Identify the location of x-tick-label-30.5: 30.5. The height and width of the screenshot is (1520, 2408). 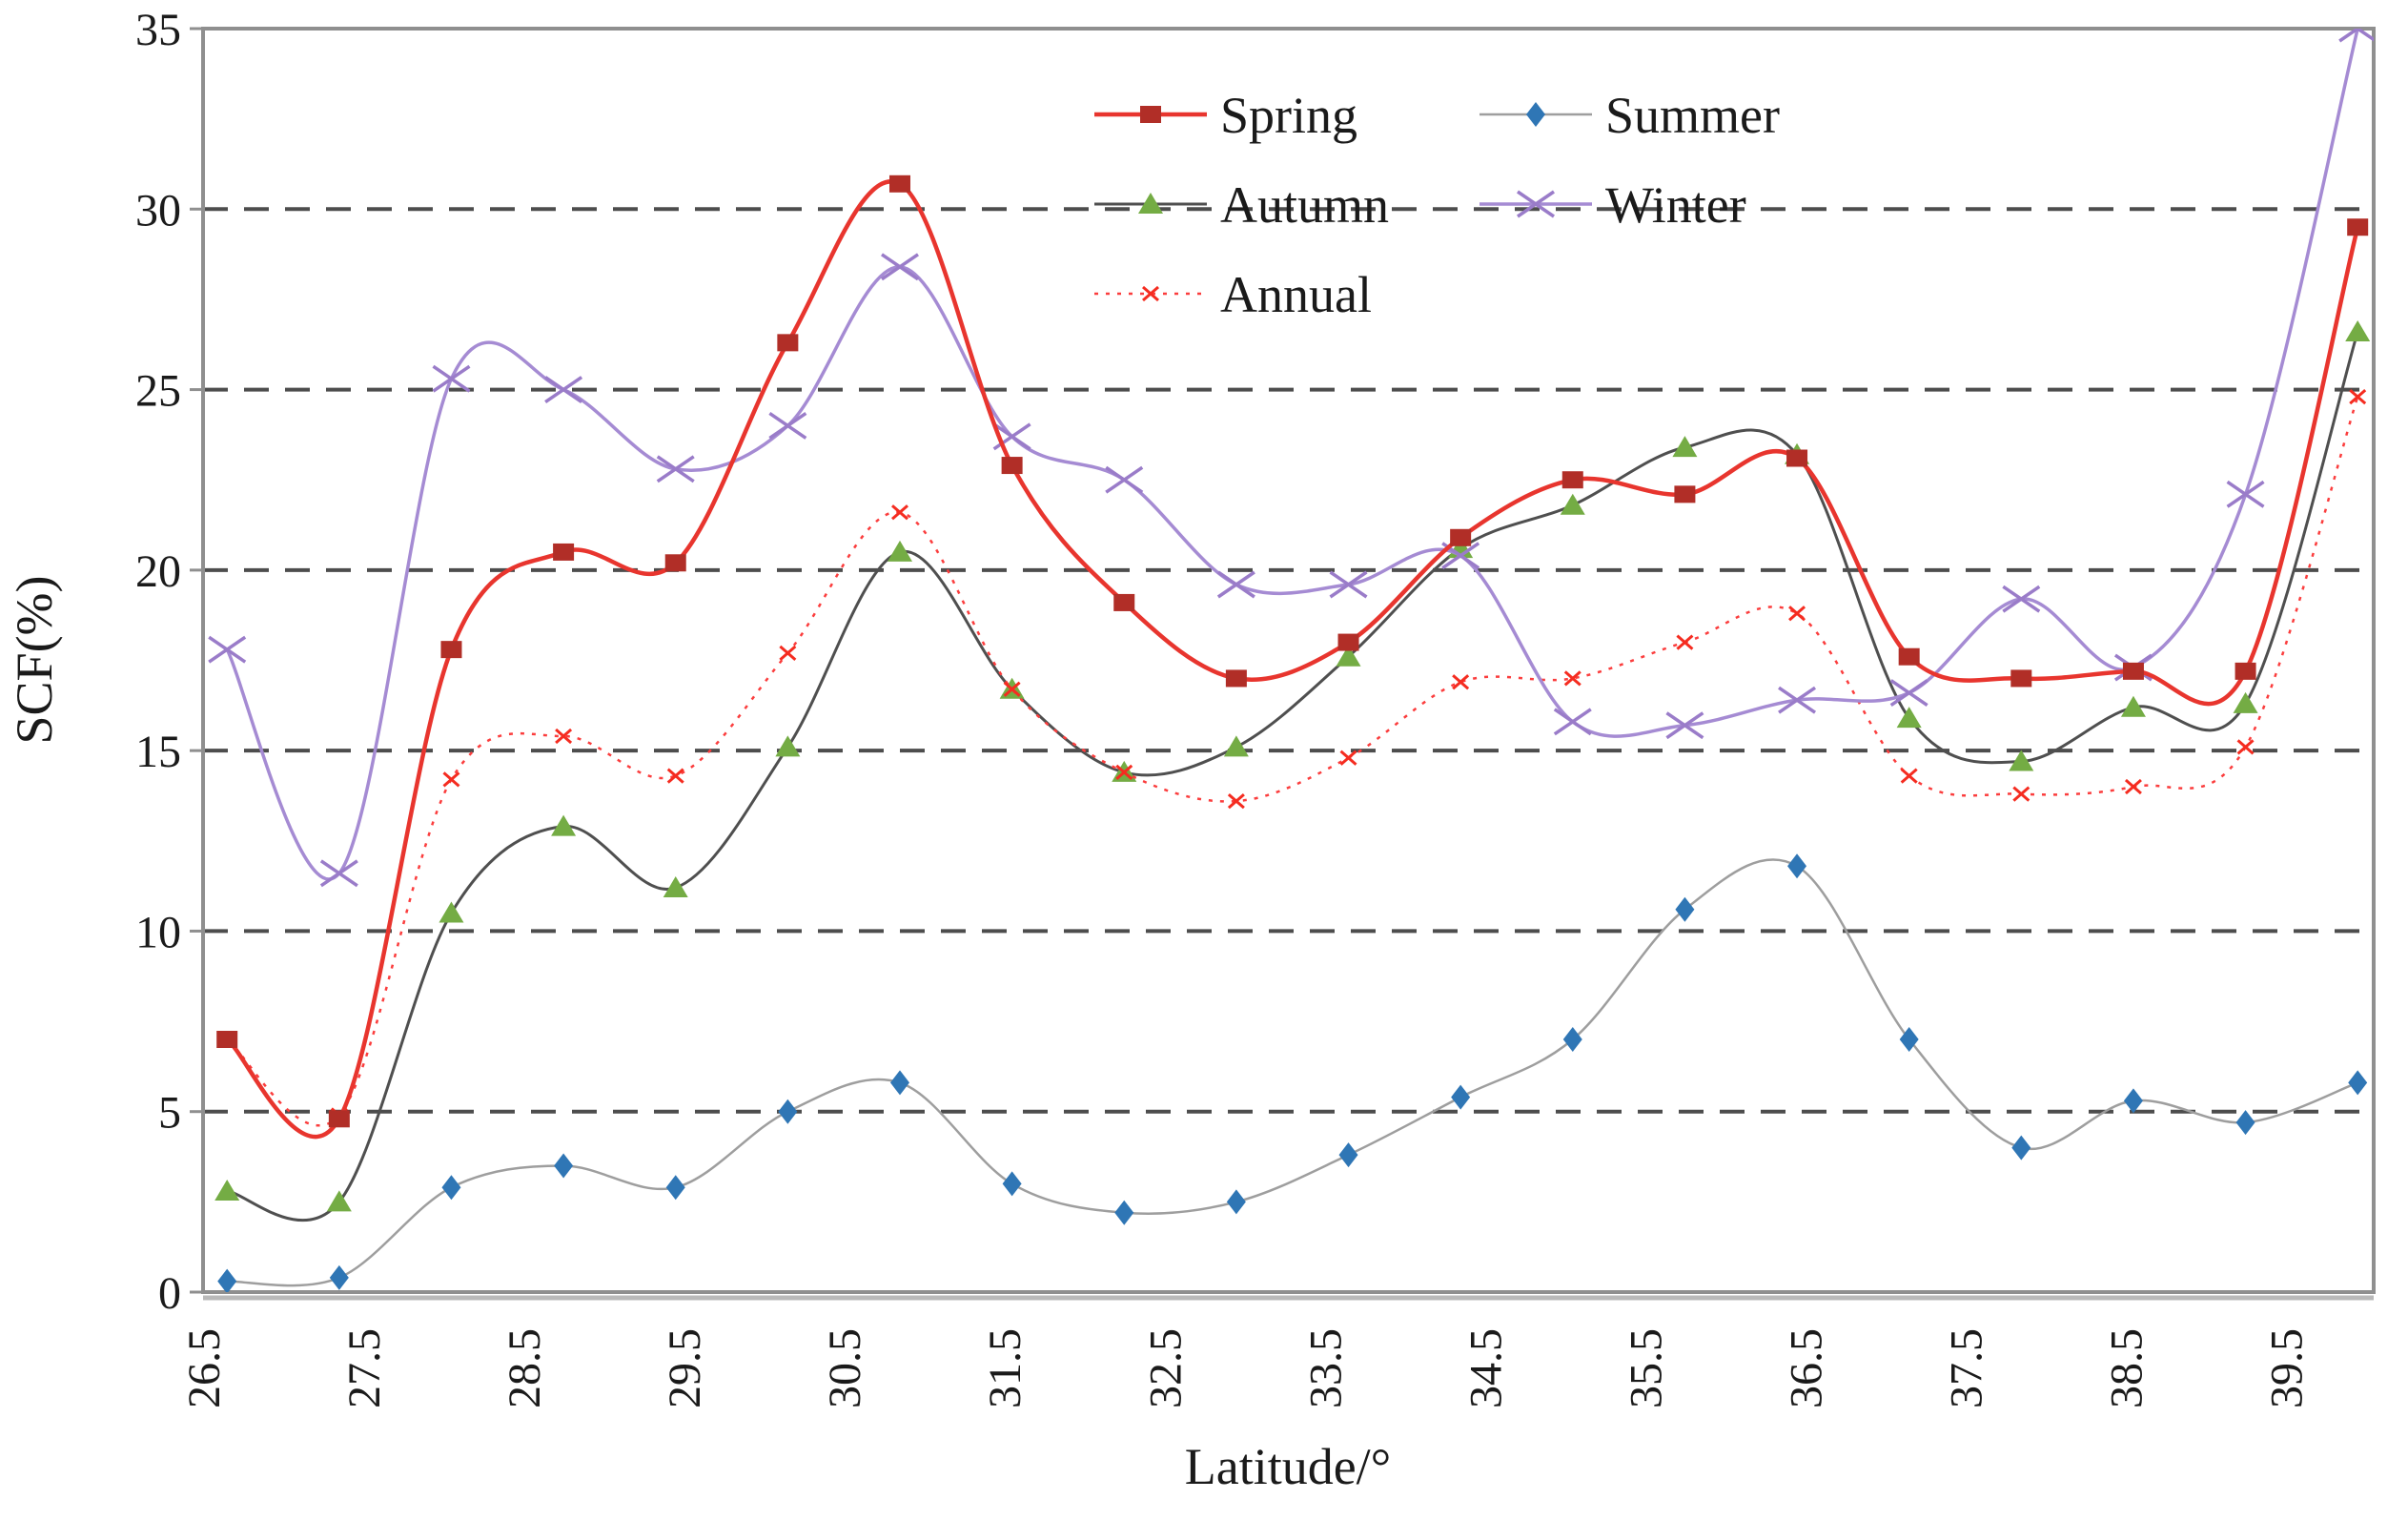
(845, 1368).